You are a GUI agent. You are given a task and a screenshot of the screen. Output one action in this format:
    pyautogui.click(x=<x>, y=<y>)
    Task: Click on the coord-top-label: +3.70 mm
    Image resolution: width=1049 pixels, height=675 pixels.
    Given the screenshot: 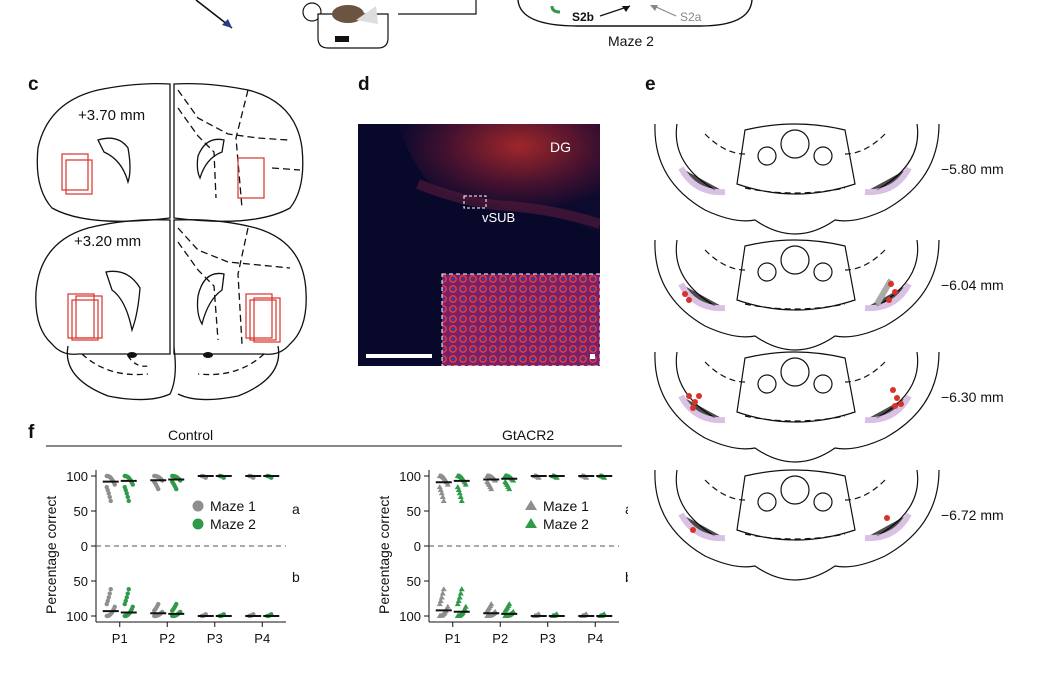 What is the action you would take?
    pyautogui.click(x=111, y=115)
    